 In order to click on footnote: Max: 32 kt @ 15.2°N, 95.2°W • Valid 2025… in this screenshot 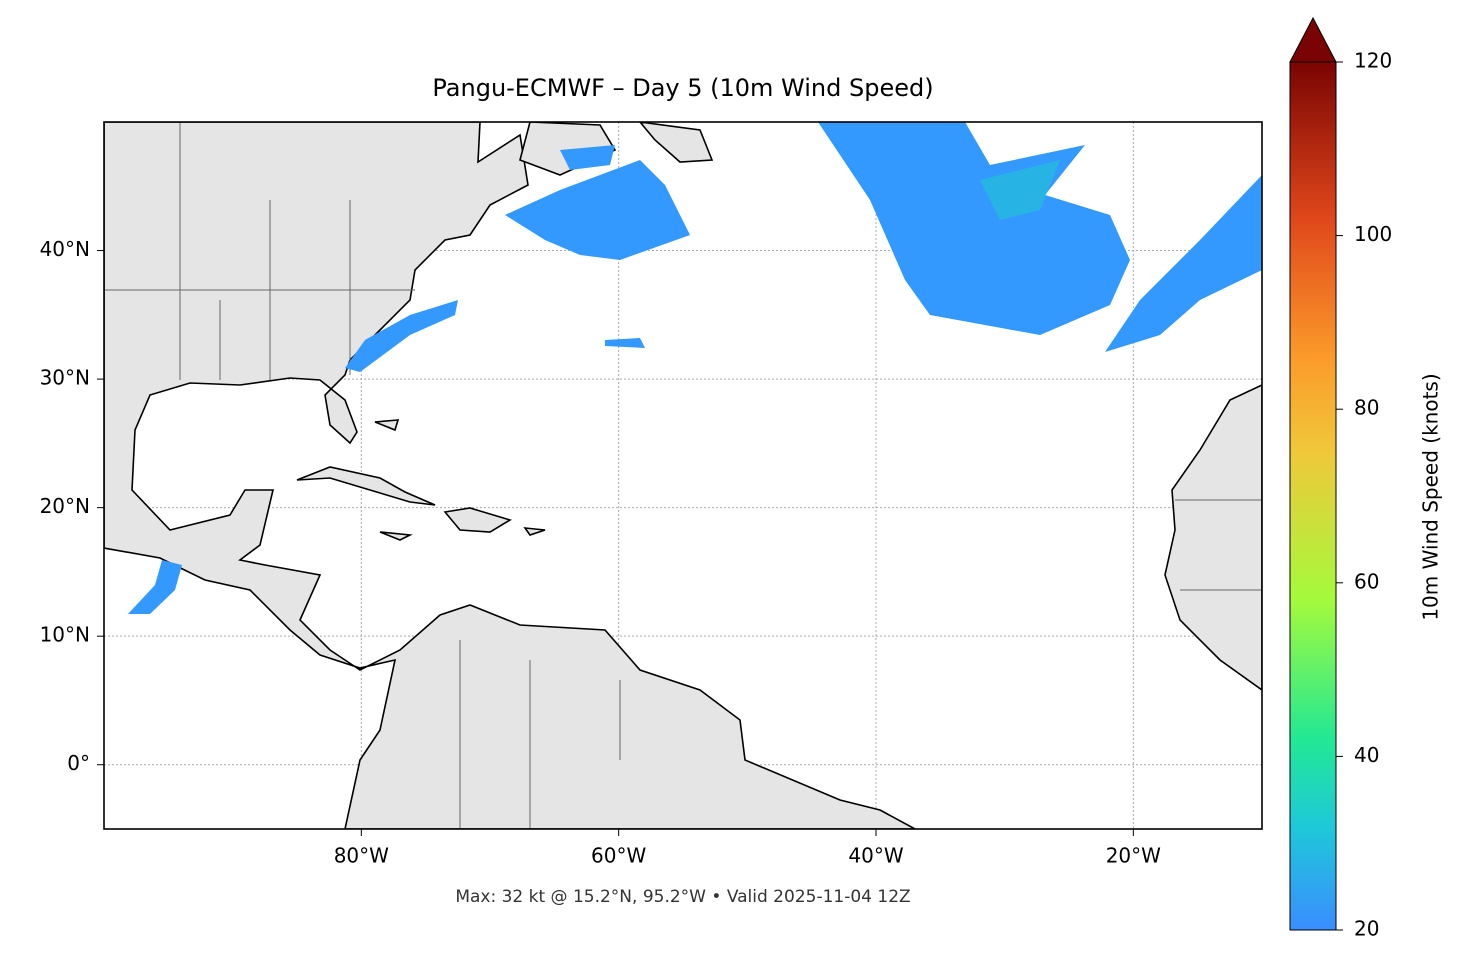, I will do `click(682, 897)`.